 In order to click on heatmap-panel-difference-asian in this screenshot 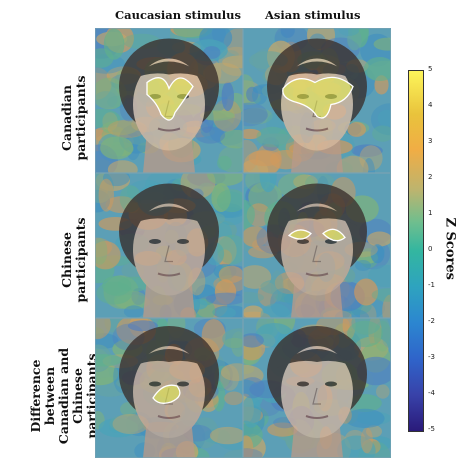, I will do `click(317, 388)`.